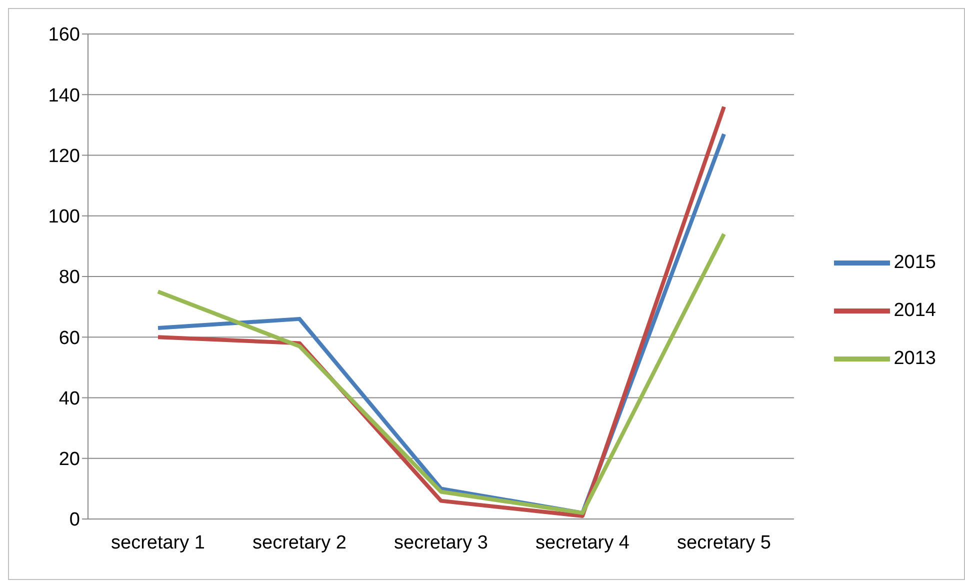 Image resolution: width=965 pixels, height=581 pixels. What do you see at coordinates (69, 338) in the screenshot?
I see `y-tick-label: 60` at bounding box center [69, 338].